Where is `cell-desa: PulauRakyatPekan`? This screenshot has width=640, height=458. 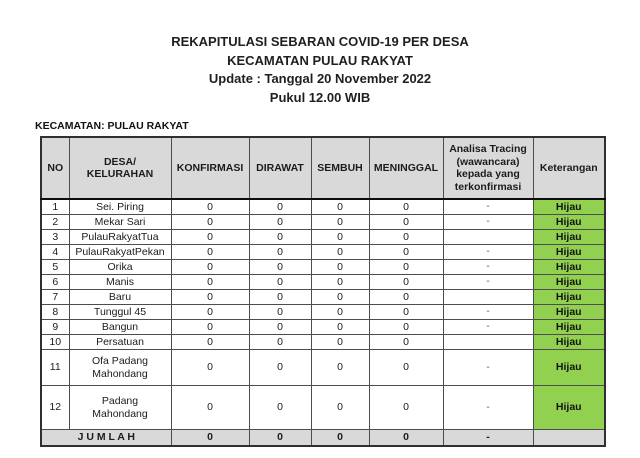
cell-desa: PulauRakyatPekan is located at coordinates (120, 252).